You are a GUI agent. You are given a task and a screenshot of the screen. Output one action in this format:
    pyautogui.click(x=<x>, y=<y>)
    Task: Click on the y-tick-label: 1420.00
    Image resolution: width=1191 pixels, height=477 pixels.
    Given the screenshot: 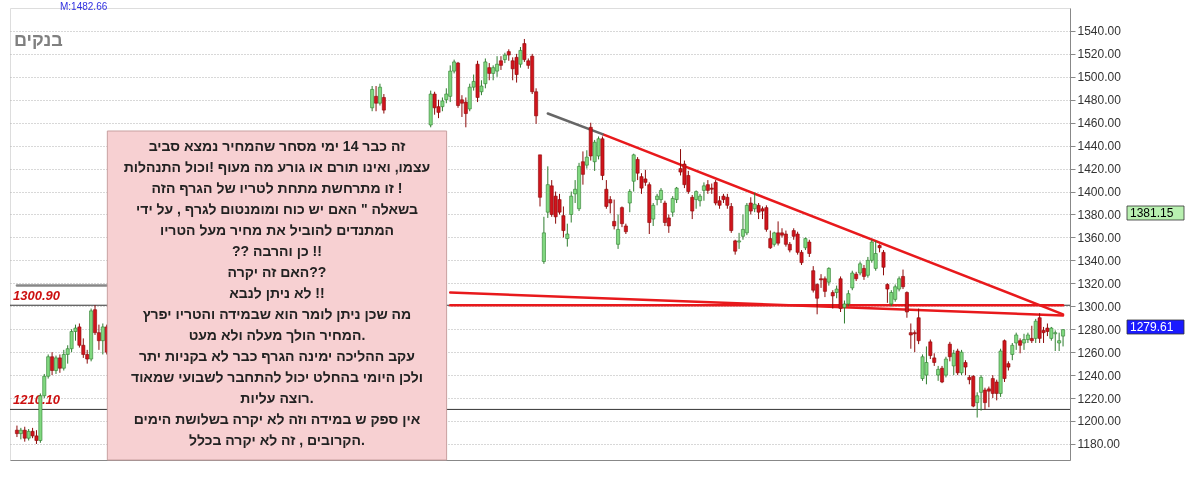 What is the action you would take?
    pyautogui.click(x=1099, y=169)
    